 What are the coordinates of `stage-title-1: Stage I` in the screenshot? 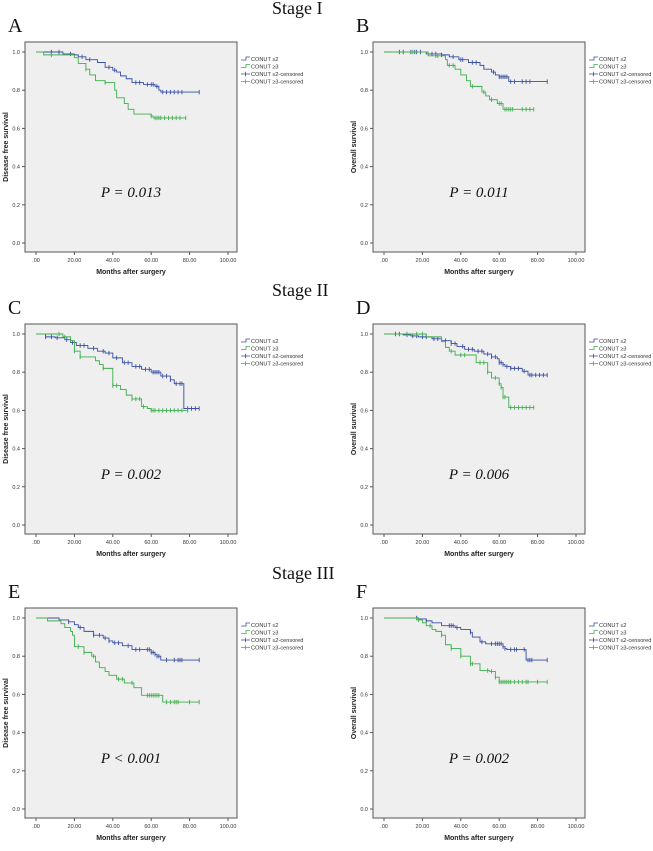 It's located at (297, 9).